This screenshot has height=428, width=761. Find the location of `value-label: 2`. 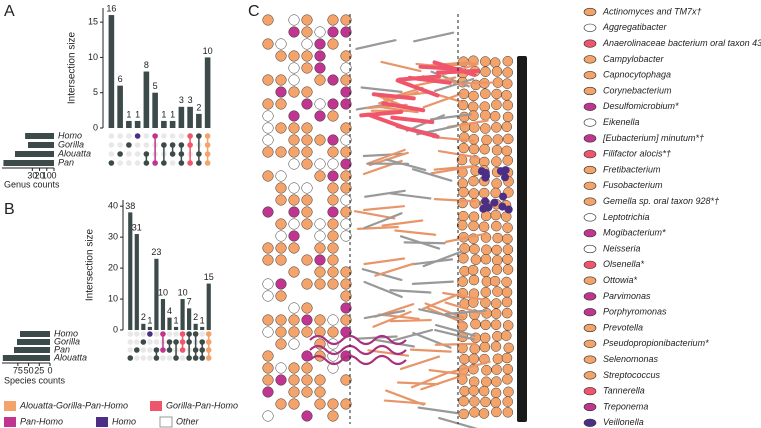

value-label: 2 is located at coordinates (195, 317).